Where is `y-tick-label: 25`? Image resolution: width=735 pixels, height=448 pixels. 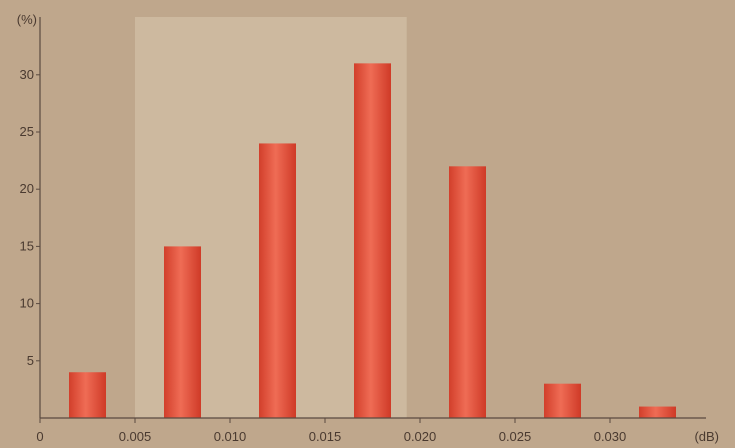 y-tick-label: 25 is located at coordinates (27, 131).